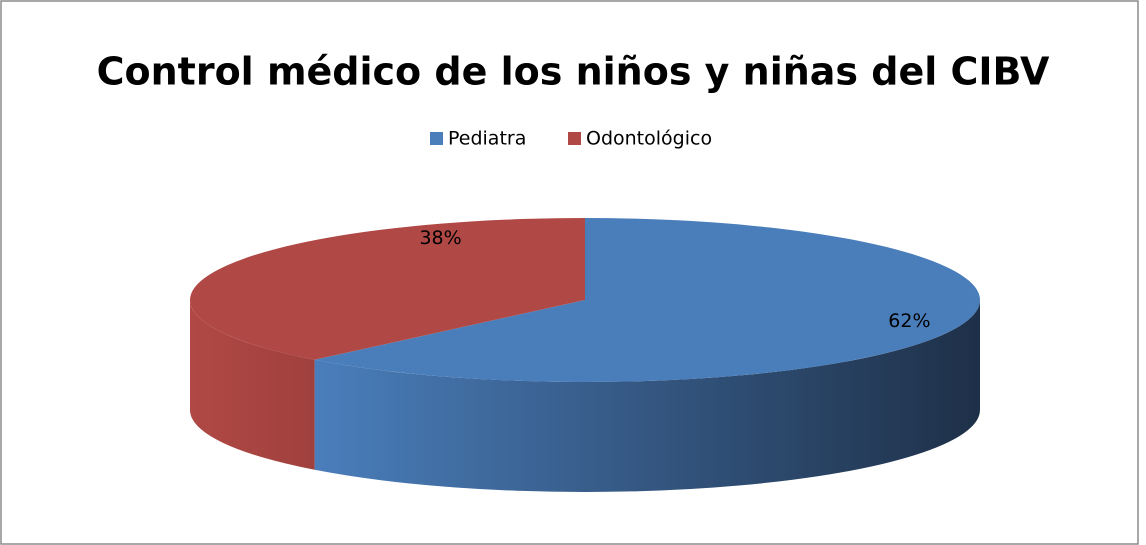  Describe the element at coordinates (252, 385) in the screenshot. I see `slice-side` at that location.